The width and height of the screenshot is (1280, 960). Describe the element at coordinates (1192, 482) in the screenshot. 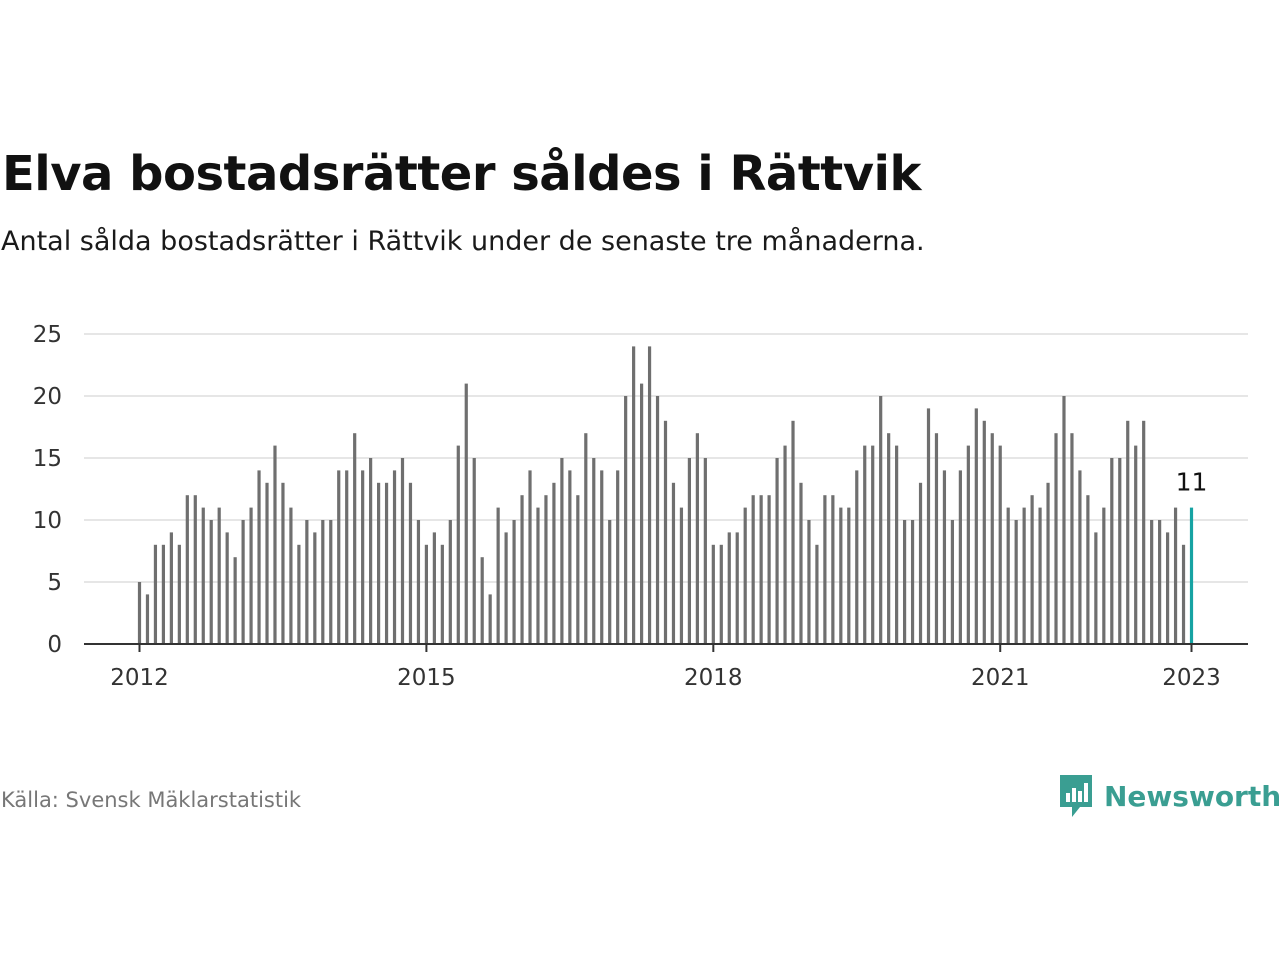

I see `highlight-value-label: 11` at that location.